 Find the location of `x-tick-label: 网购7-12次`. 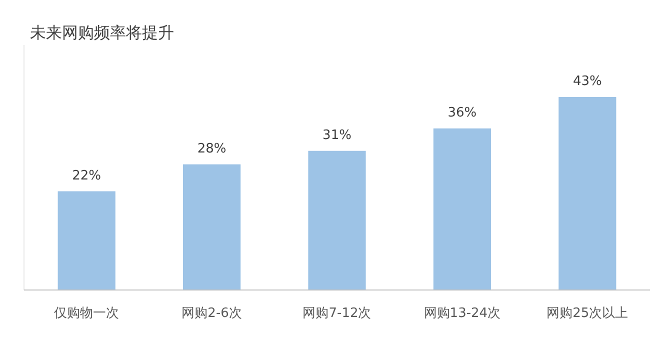

x-tick-label: 网购7-12次 is located at coordinates (337, 313).